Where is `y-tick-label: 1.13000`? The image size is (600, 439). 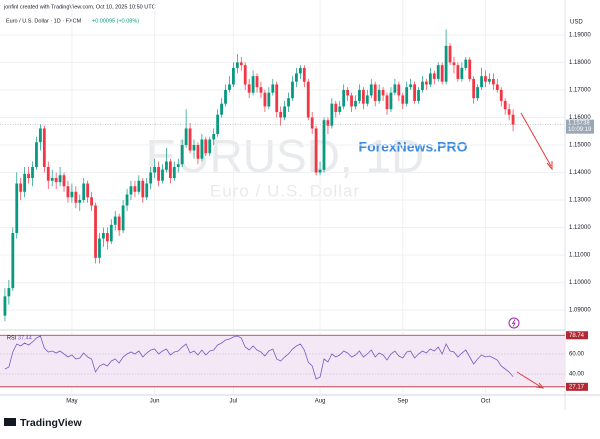 y-tick-label: 1.13000 is located at coordinates (580, 201).